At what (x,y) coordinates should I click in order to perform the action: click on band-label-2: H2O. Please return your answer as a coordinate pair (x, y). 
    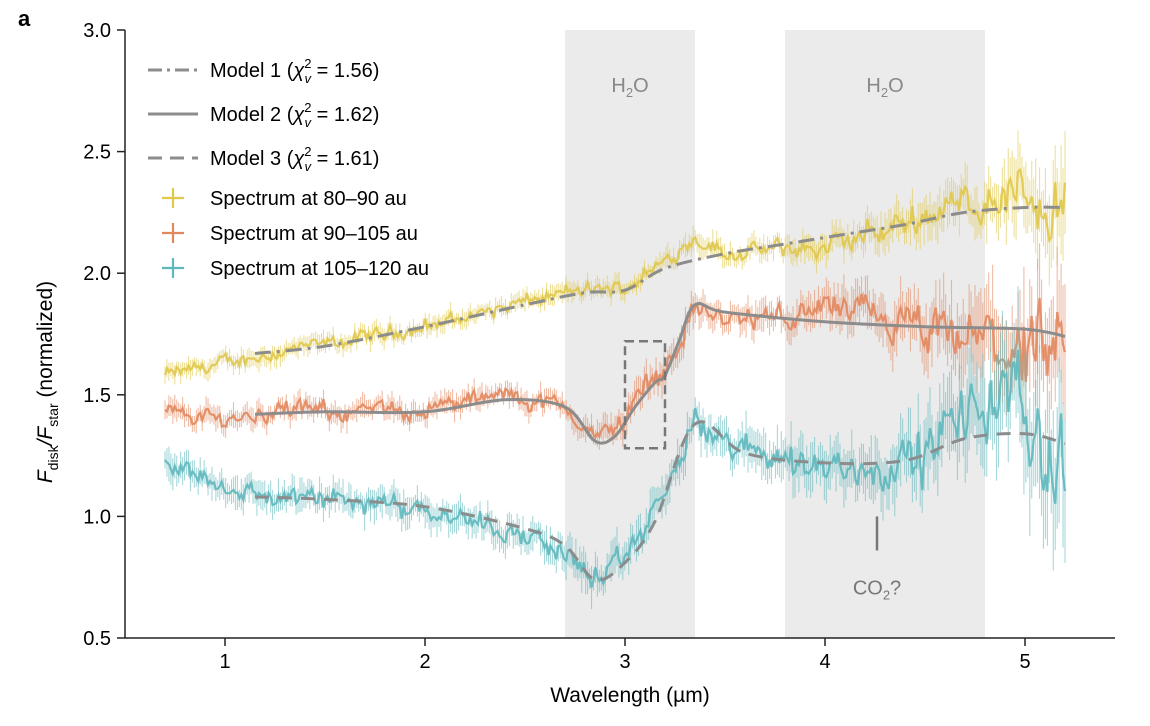
    Looking at the image, I should click on (884, 87).